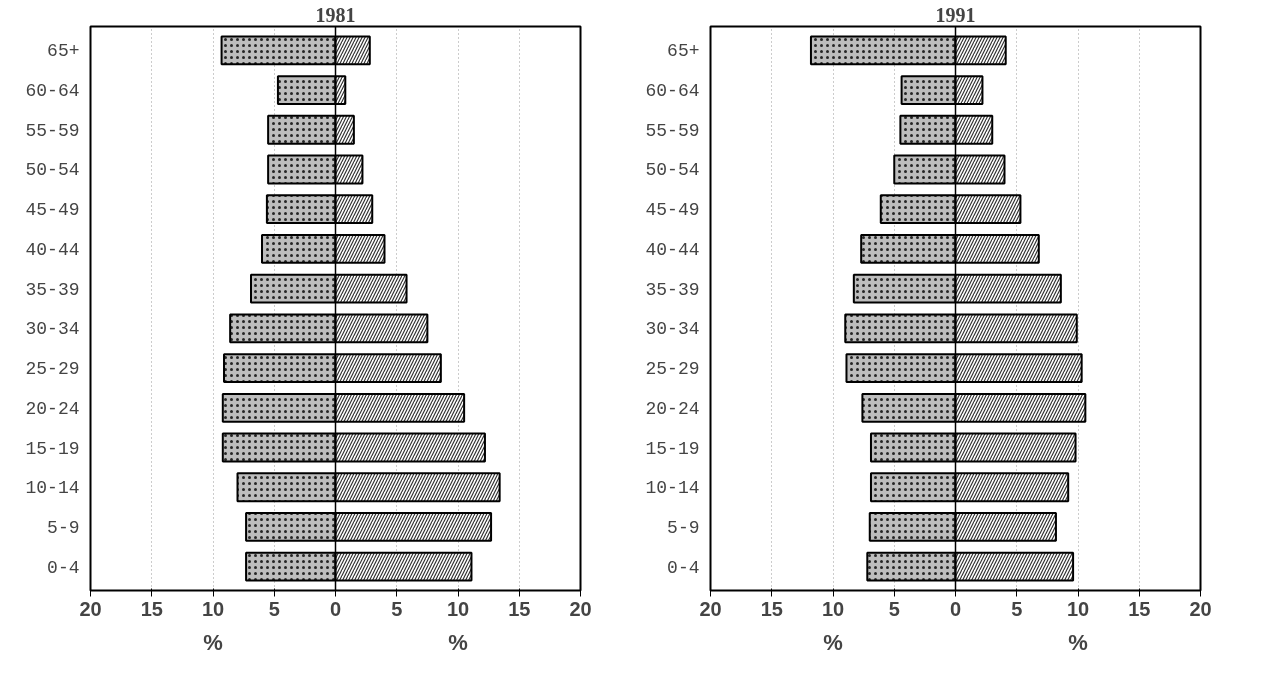 The height and width of the screenshot is (693, 1279). I want to click on chart-title: 1991, so click(955, 14).